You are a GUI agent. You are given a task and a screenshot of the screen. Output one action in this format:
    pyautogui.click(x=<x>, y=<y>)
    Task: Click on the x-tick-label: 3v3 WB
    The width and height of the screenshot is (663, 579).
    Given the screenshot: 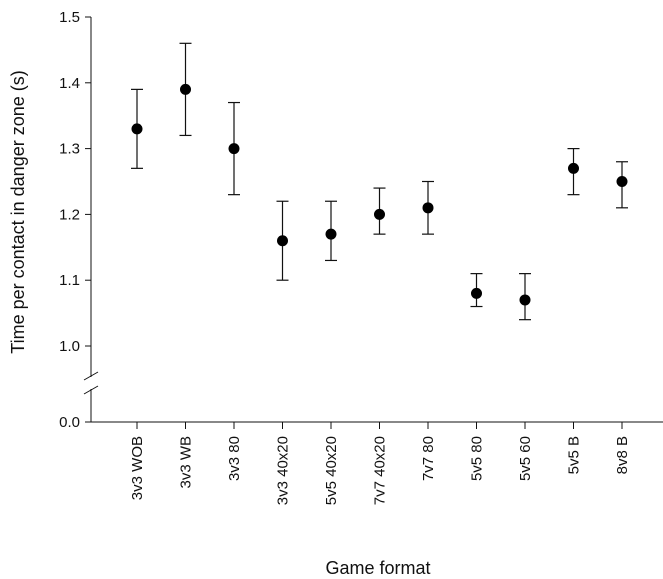 What is the action you would take?
    pyautogui.click(x=186, y=462)
    